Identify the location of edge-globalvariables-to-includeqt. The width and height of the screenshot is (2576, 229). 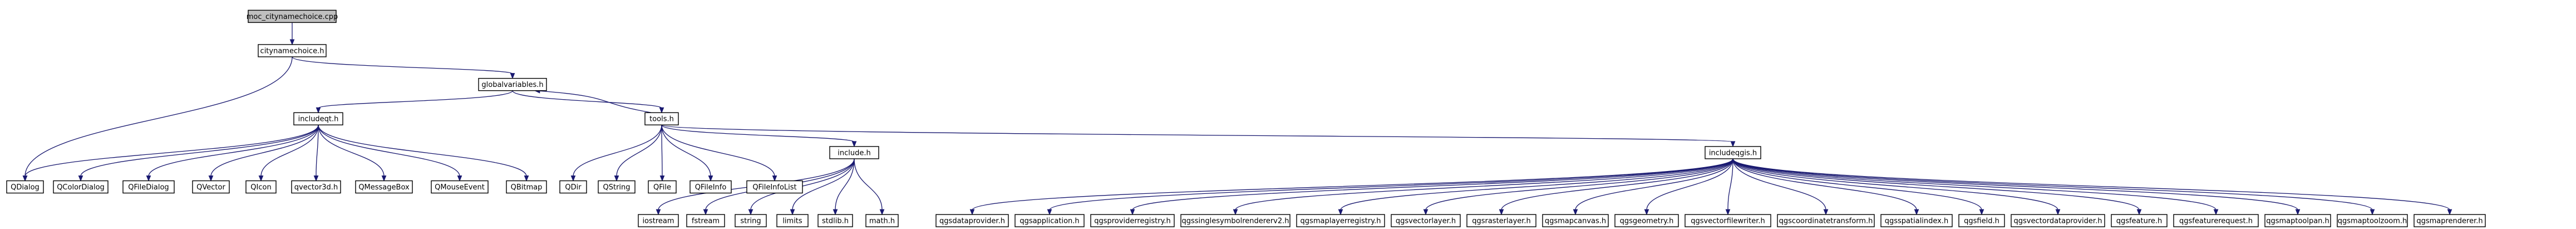
(414, 102).